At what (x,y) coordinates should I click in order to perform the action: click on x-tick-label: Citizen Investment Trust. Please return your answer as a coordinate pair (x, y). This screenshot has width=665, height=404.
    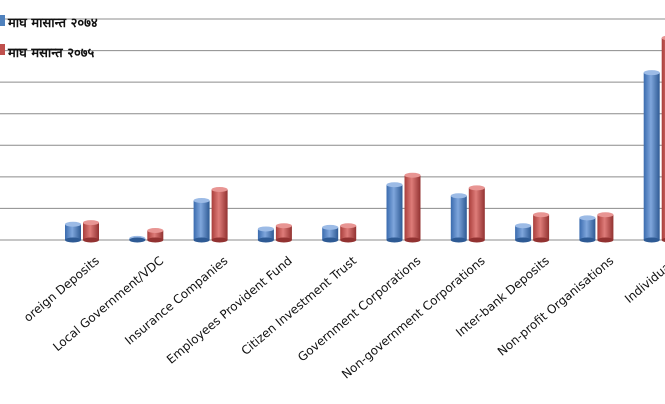
    Looking at the image, I should click on (299, 305).